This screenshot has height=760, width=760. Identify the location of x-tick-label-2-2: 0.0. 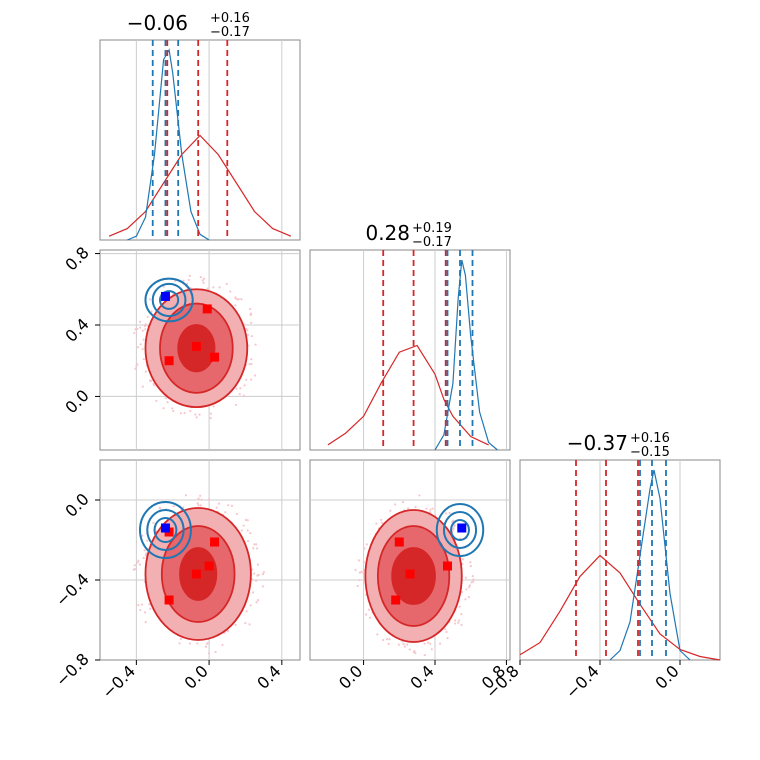
(666, 676).